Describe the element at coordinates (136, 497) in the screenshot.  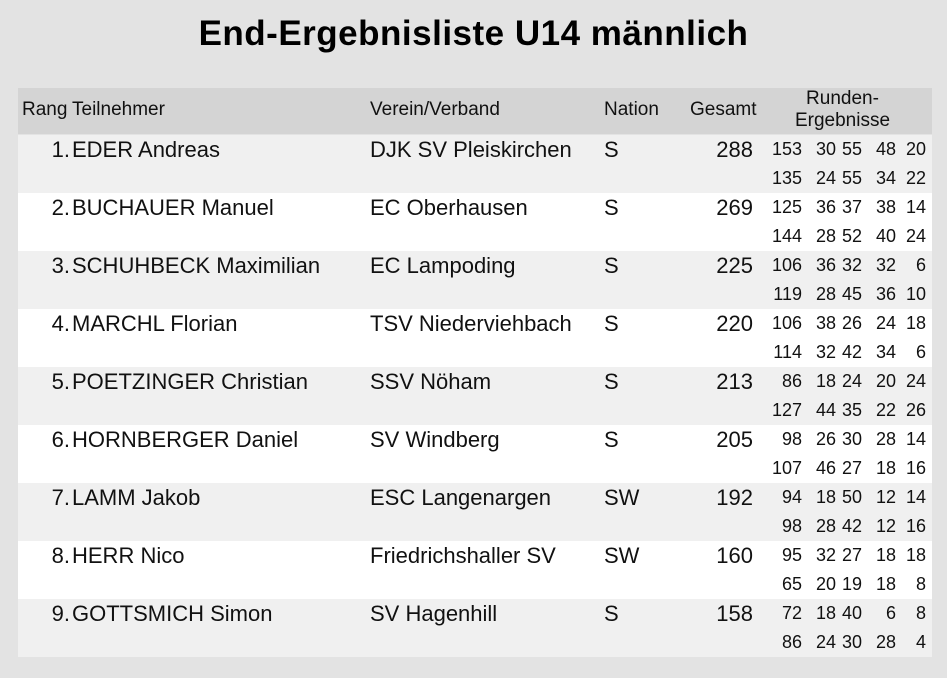
I see `name: LAMM Jakob` at that location.